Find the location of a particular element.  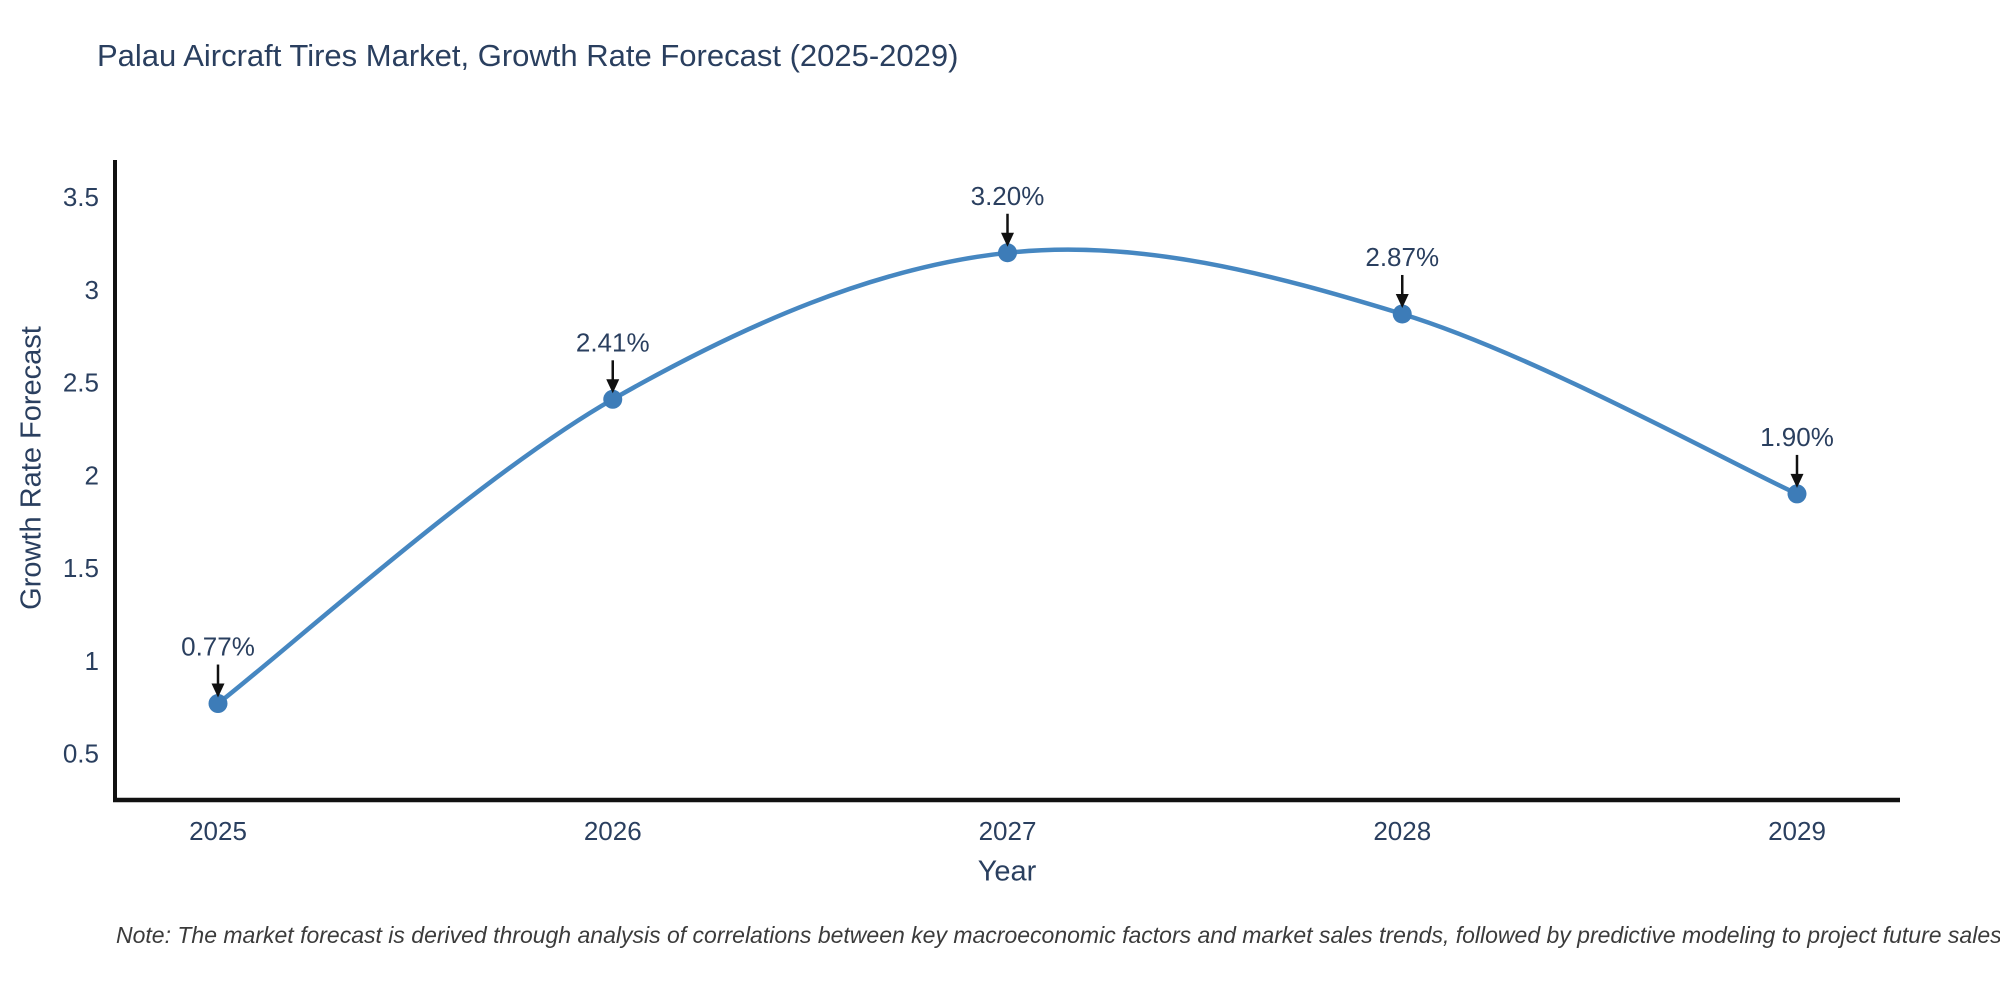

ytick-label: 2 is located at coordinates (92, 475).